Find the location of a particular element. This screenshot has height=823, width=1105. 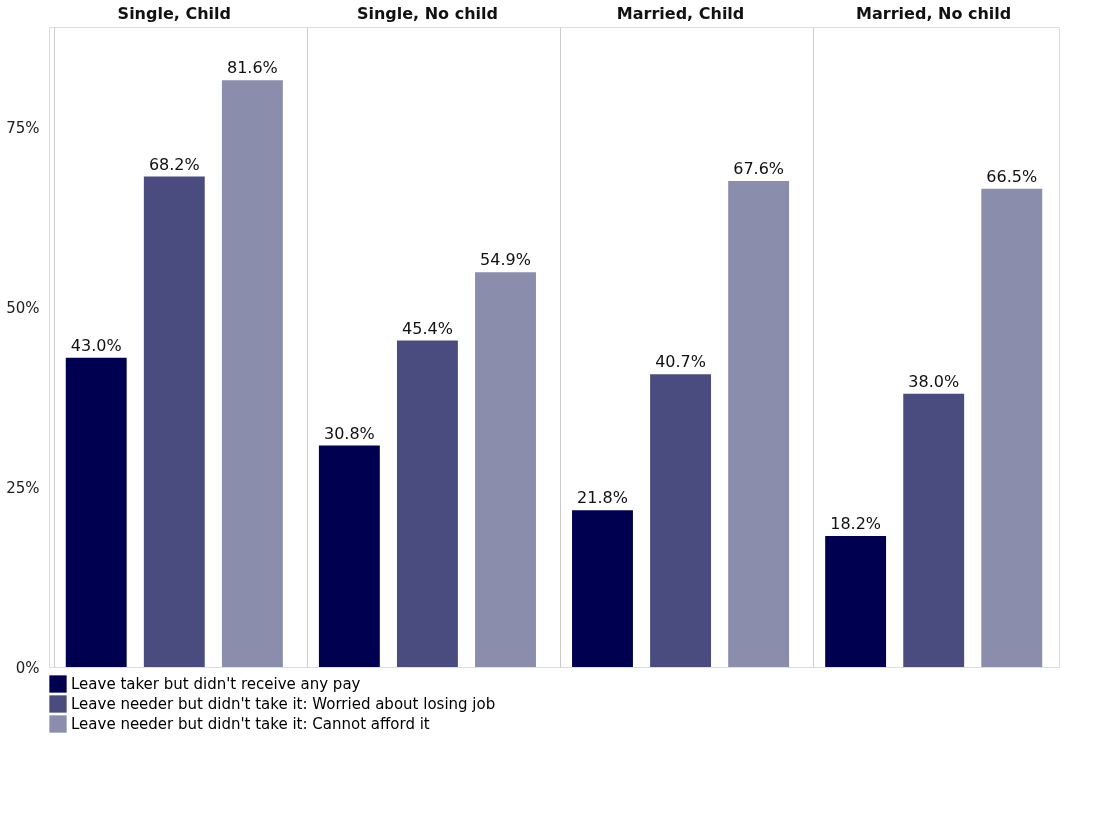

data-label: 30.8% is located at coordinates (349, 433).